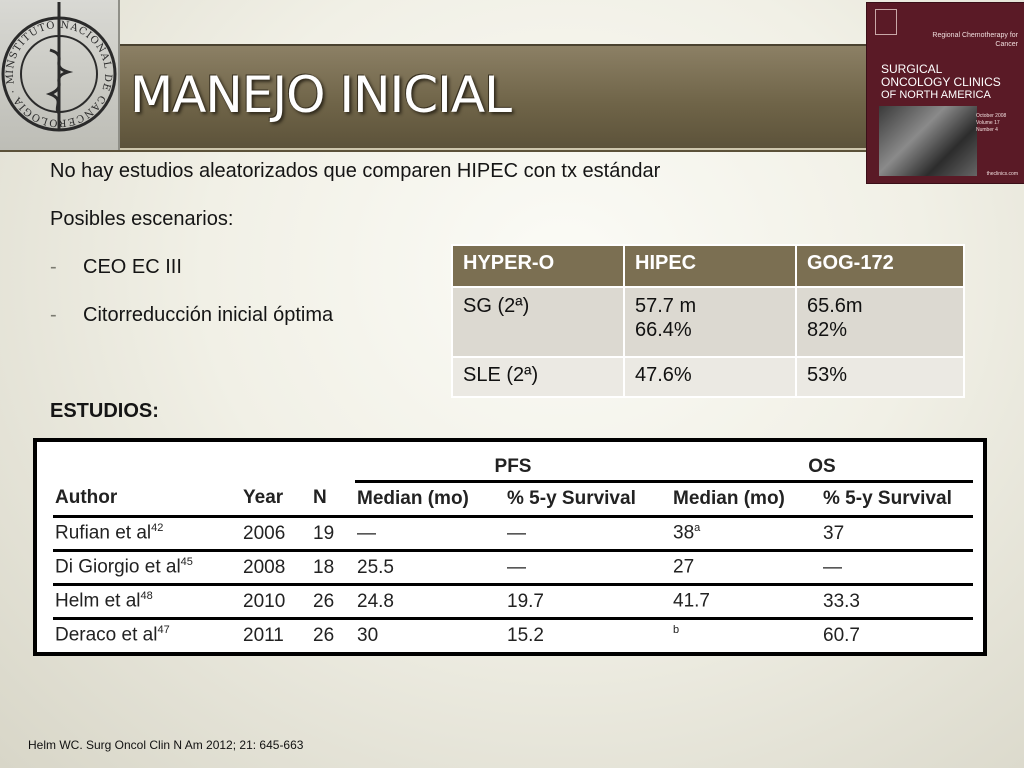 This screenshot has width=1024, height=768. What do you see at coordinates (263, 635) in the screenshot?
I see `year-cell: 2011` at bounding box center [263, 635].